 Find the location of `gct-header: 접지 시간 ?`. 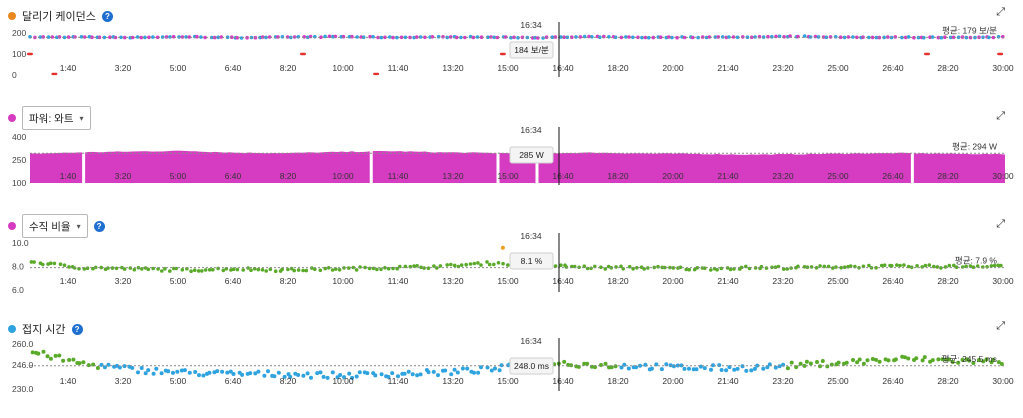

gct-header: 접지 시간 ? is located at coordinates (45, 329).